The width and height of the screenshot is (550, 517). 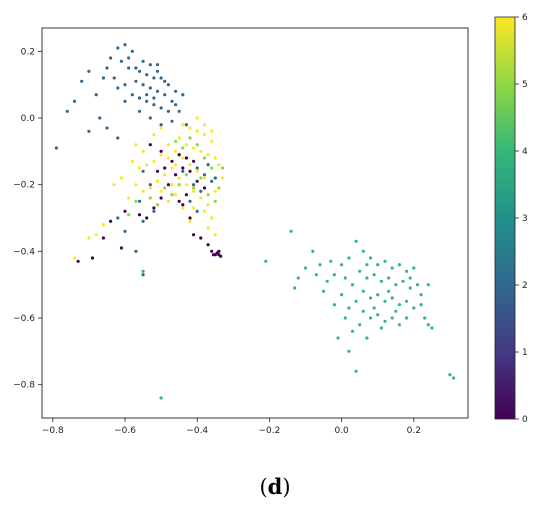 I want to click on colorbar-tick-label: 1, so click(x=525, y=353).